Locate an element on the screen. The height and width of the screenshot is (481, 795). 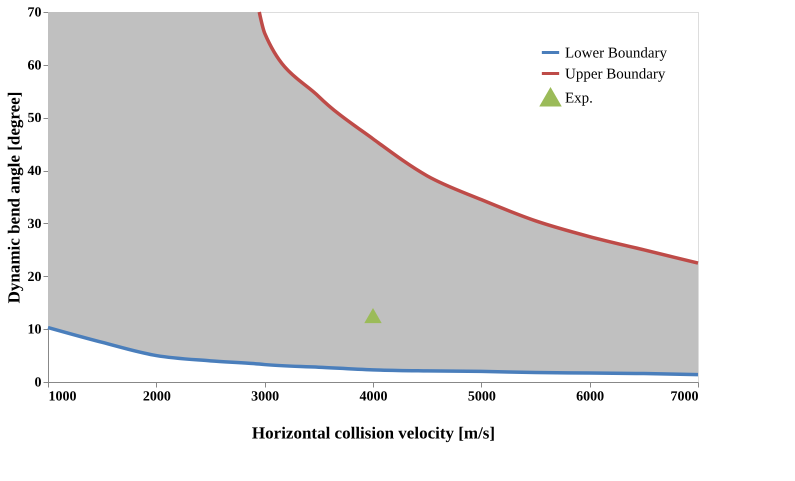
y-tick-label: 50 is located at coordinates (35, 118).